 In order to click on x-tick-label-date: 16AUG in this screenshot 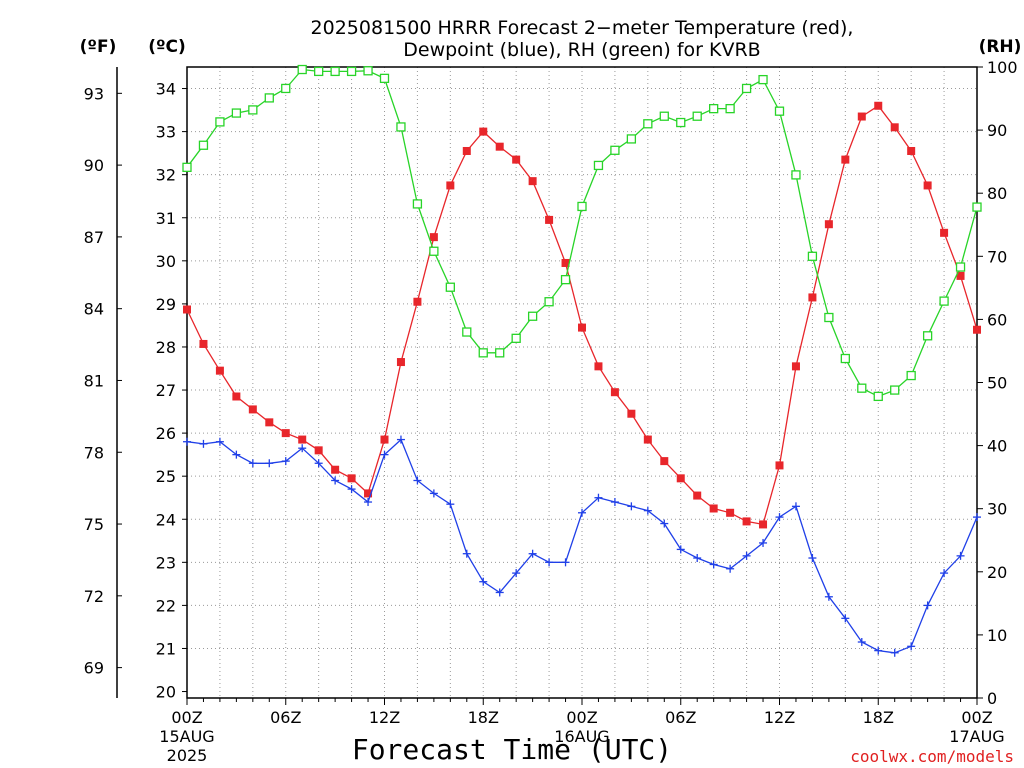, I will do `click(581, 736)`.